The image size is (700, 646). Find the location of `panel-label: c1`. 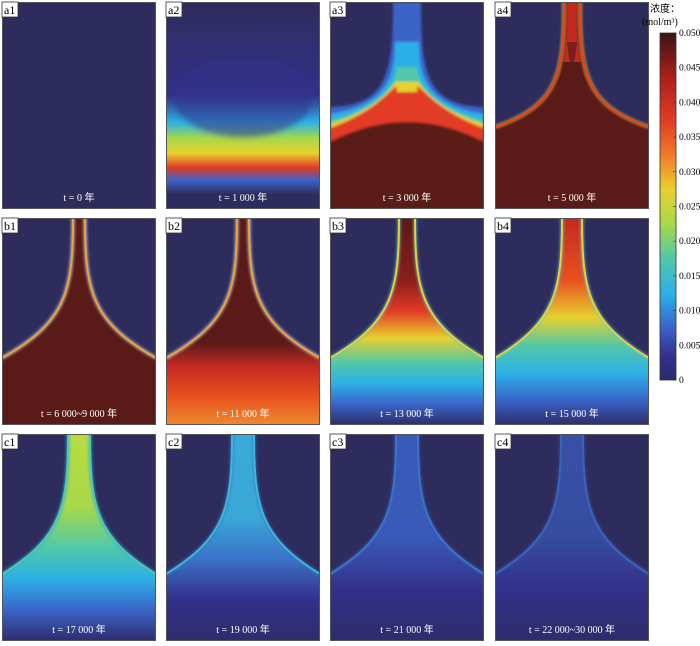

panel-label: c1 is located at coordinates (9, 442).